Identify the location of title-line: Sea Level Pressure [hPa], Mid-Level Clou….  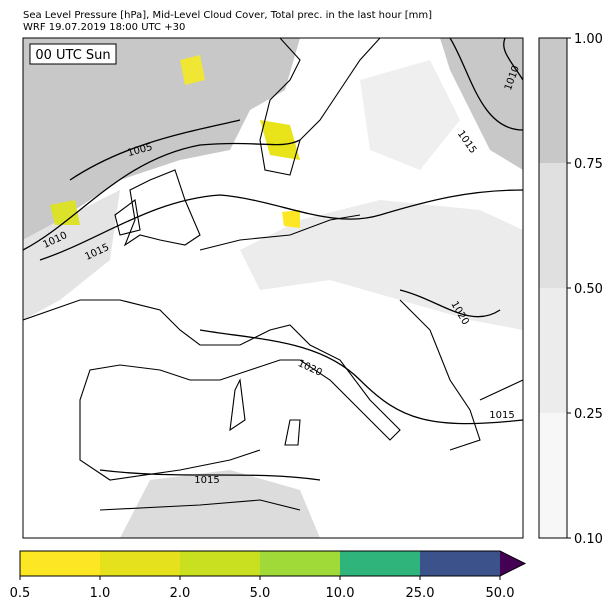
(227, 15).